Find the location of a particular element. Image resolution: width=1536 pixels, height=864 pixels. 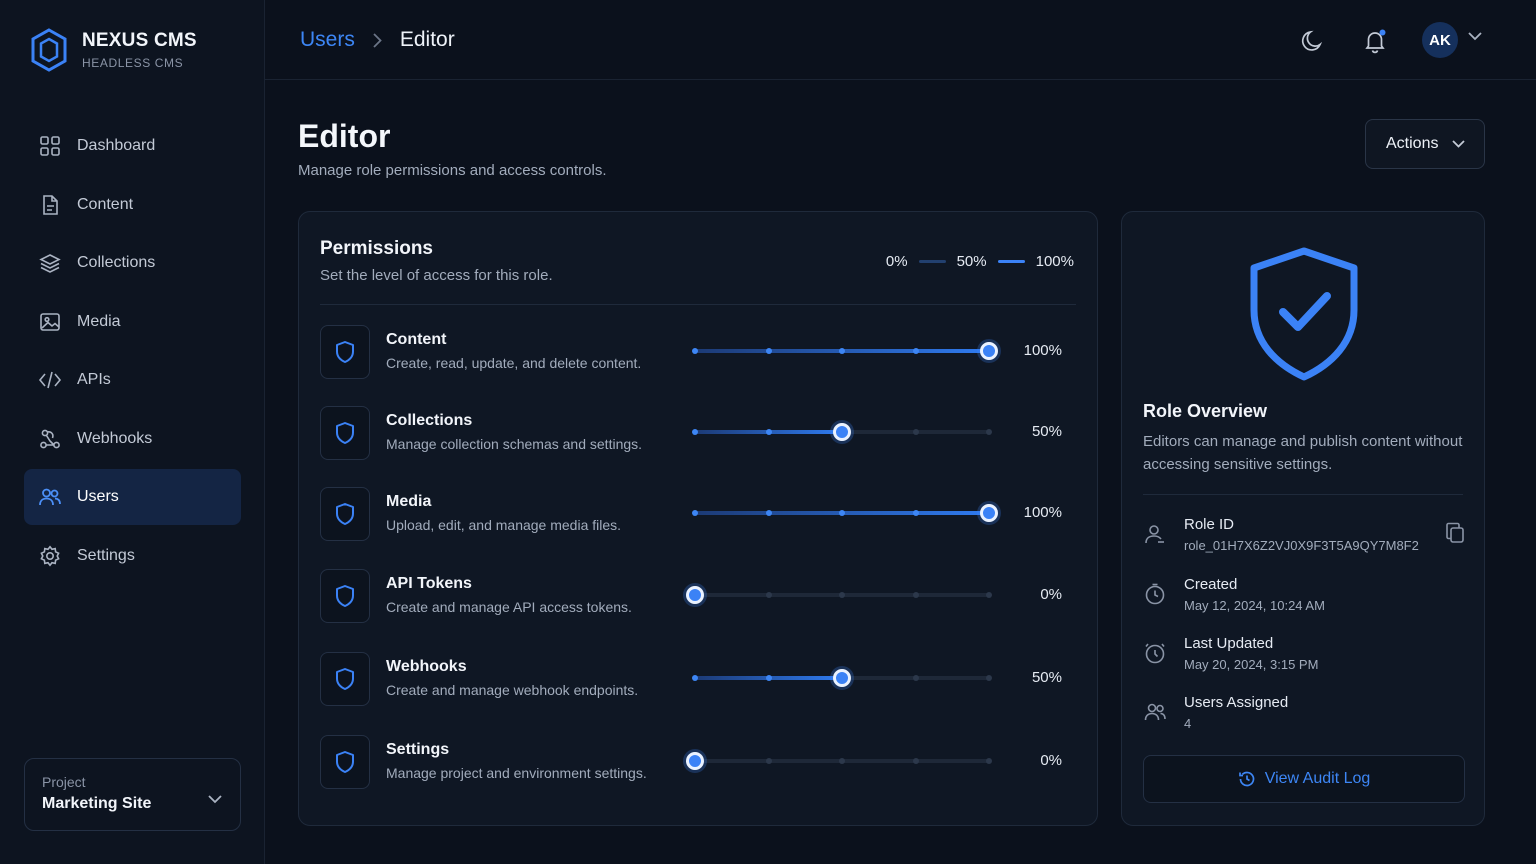

project-value: Marketing Site is located at coordinates (97, 803).